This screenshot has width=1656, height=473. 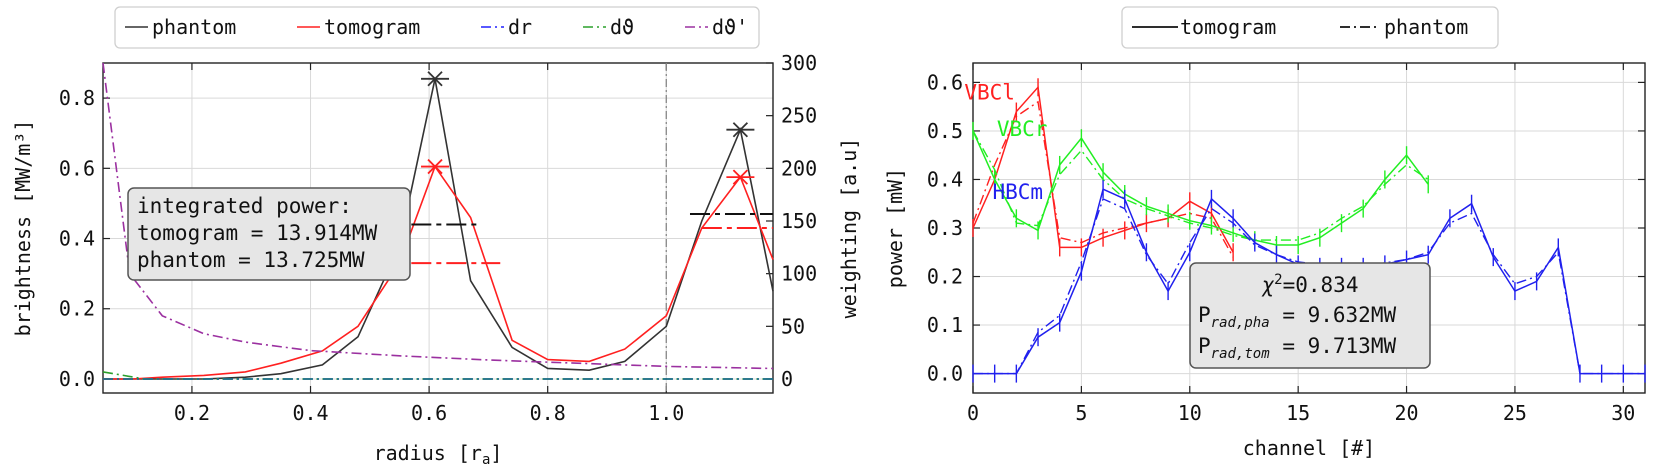 I want to click on legend-tomogram-right: tomogram, so click(x=1228, y=27).